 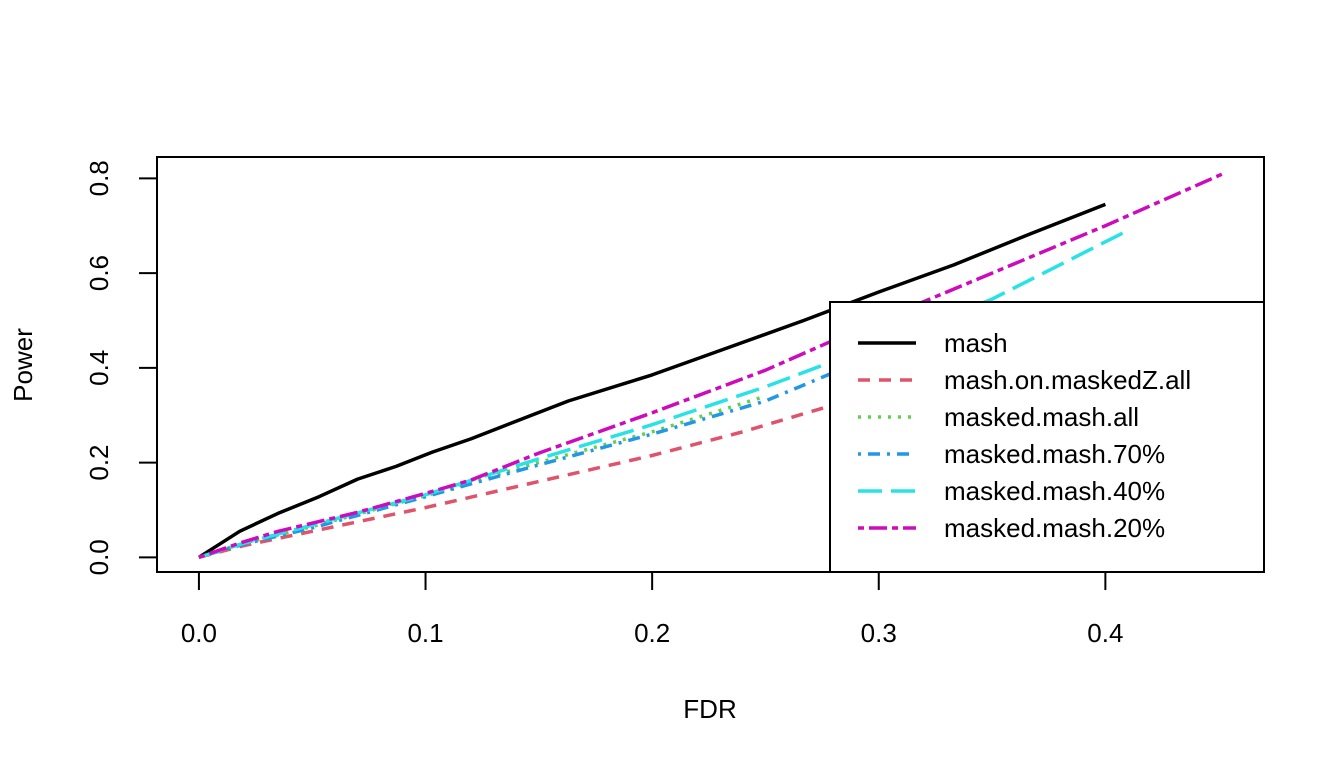 What do you see at coordinates (121, 367) in the screenshot?
I see `y-axis: 0.0 0.2 0.4 0.6 0.8` at bounding box center [121, 367].